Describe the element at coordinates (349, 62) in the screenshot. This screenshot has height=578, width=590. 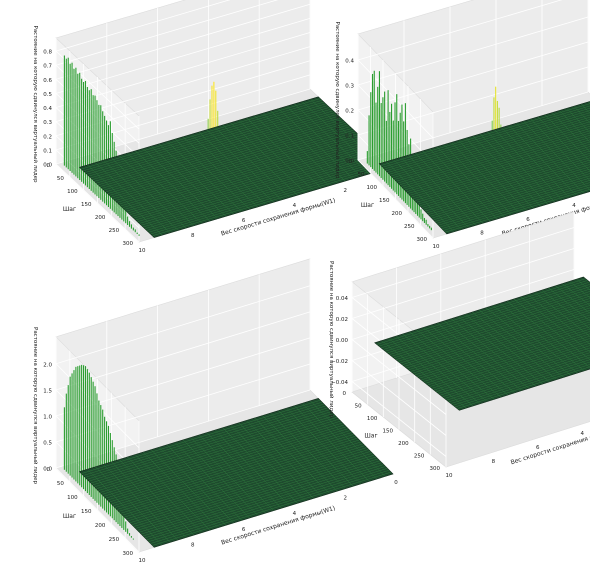
I see `z-tick-label: 0.4` at that location.